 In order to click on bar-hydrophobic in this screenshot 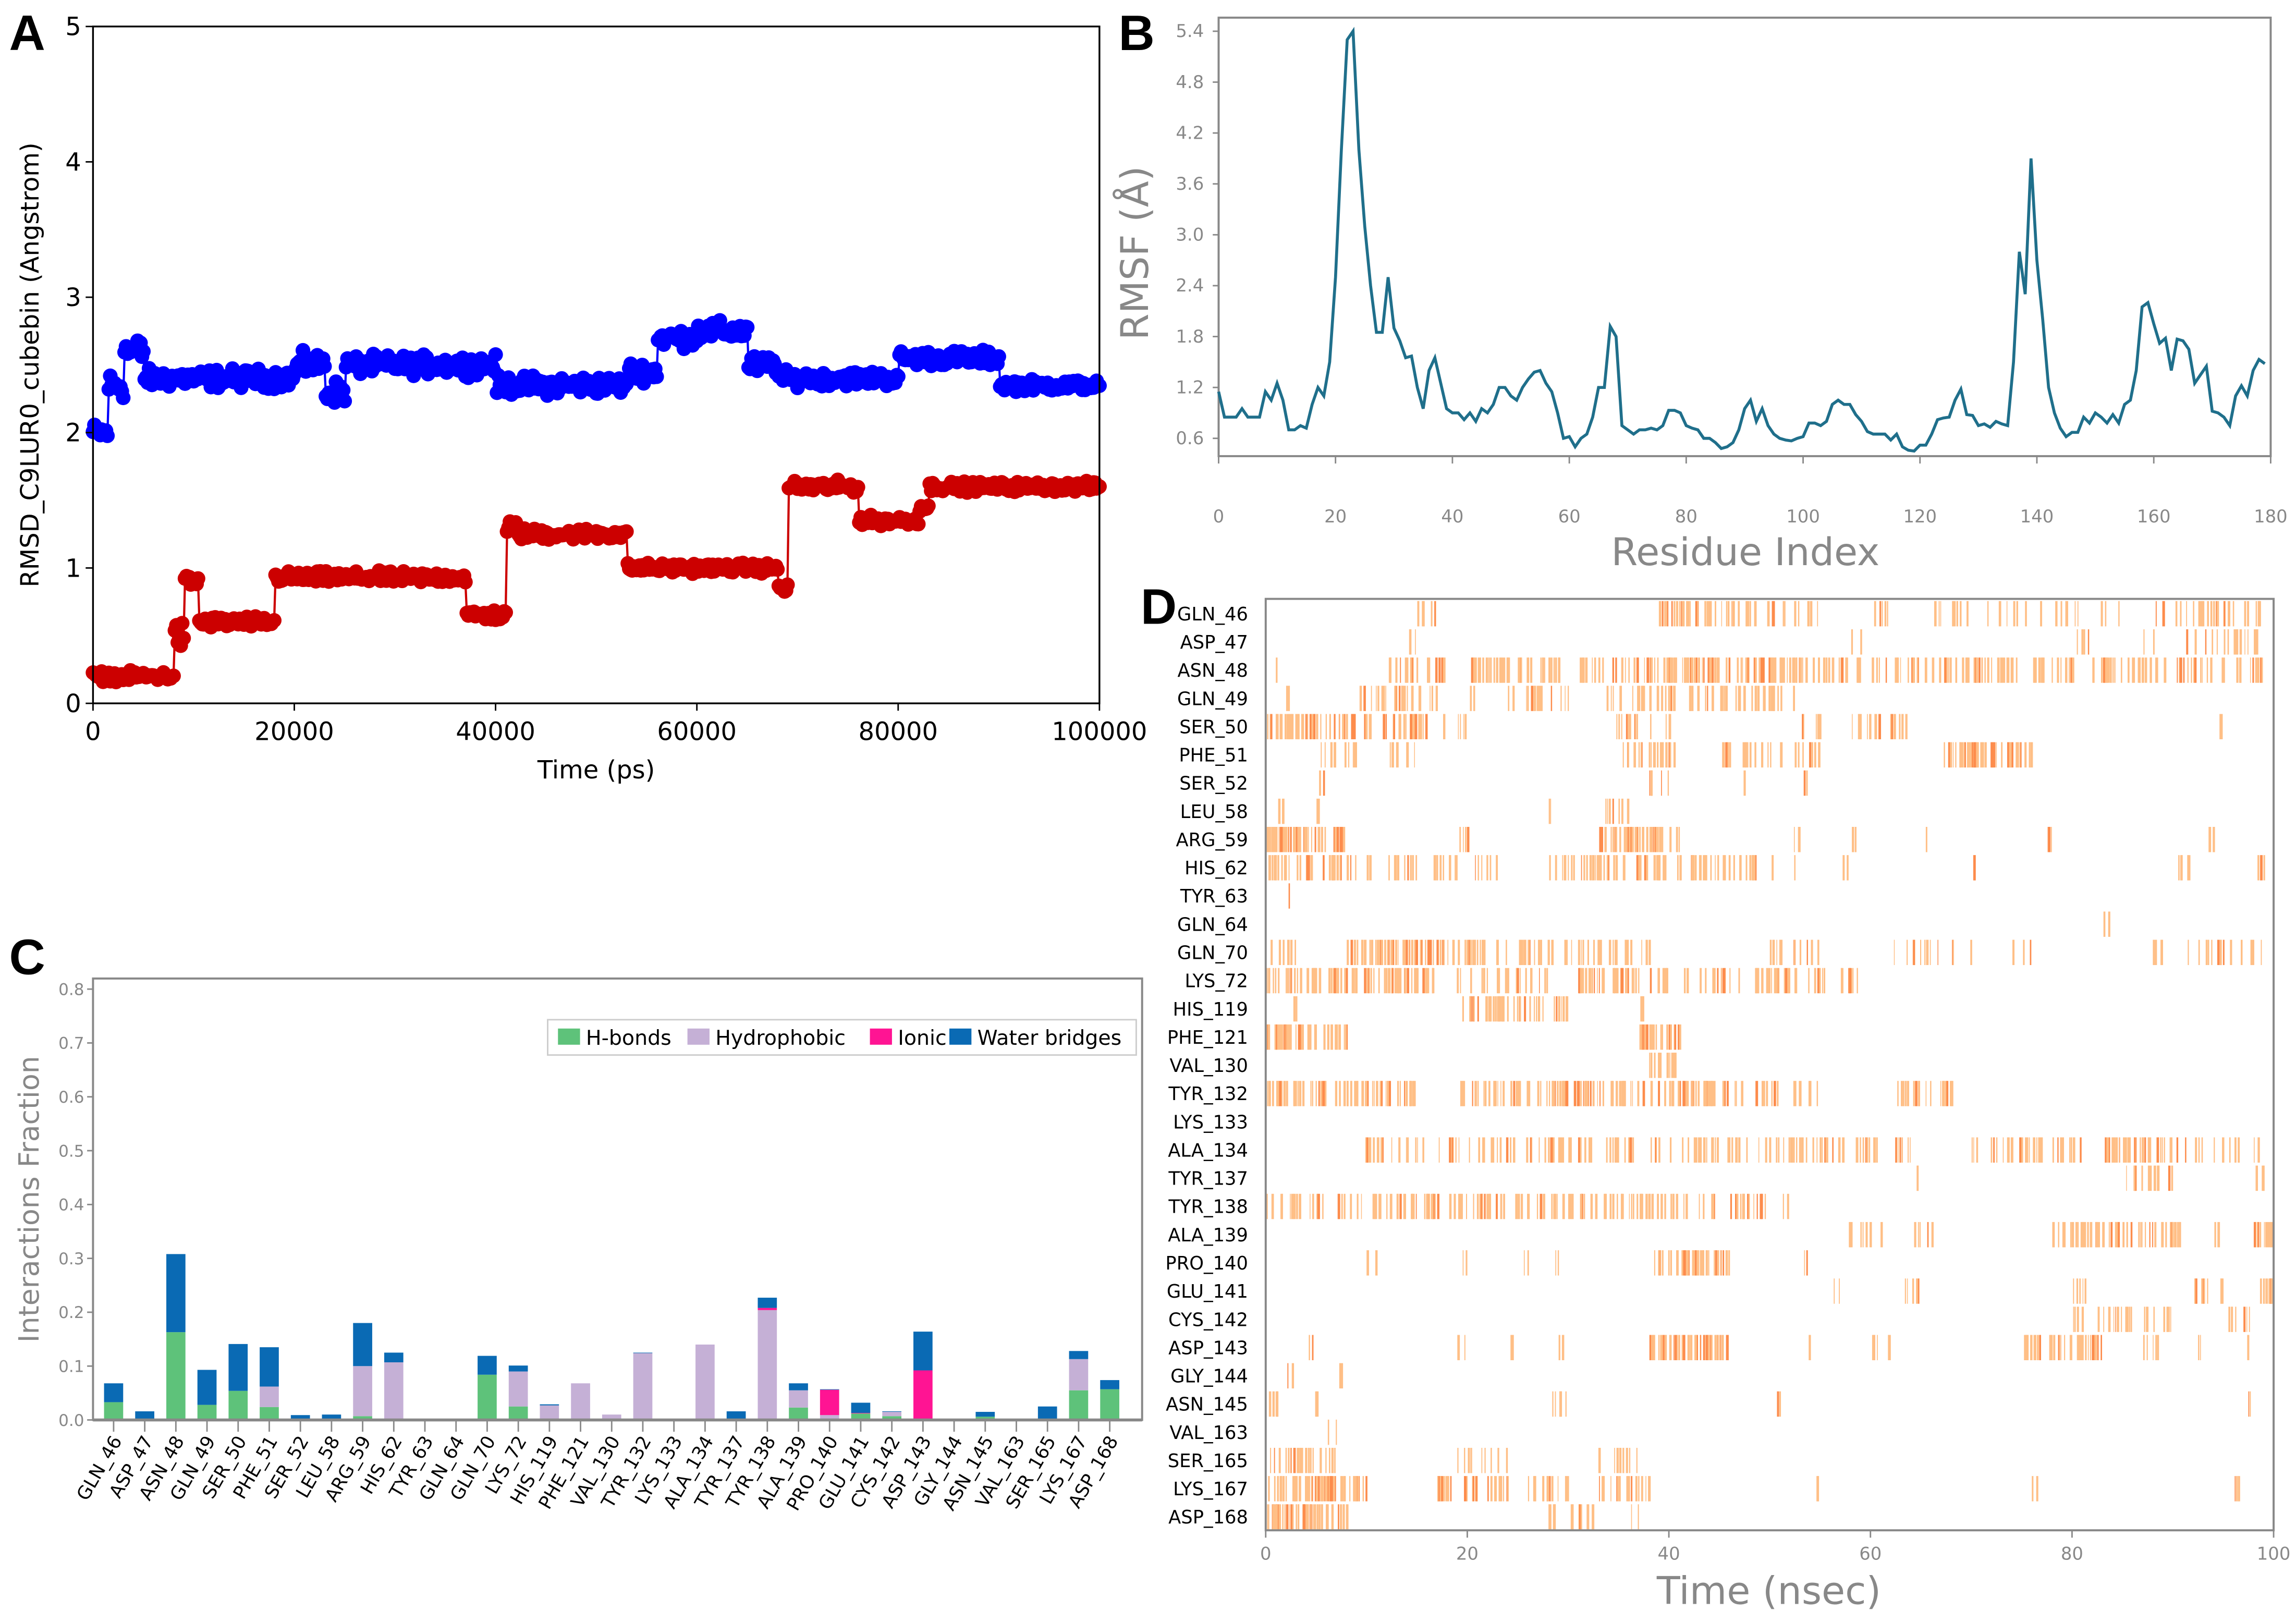, I will do `click(394, 1391)`.